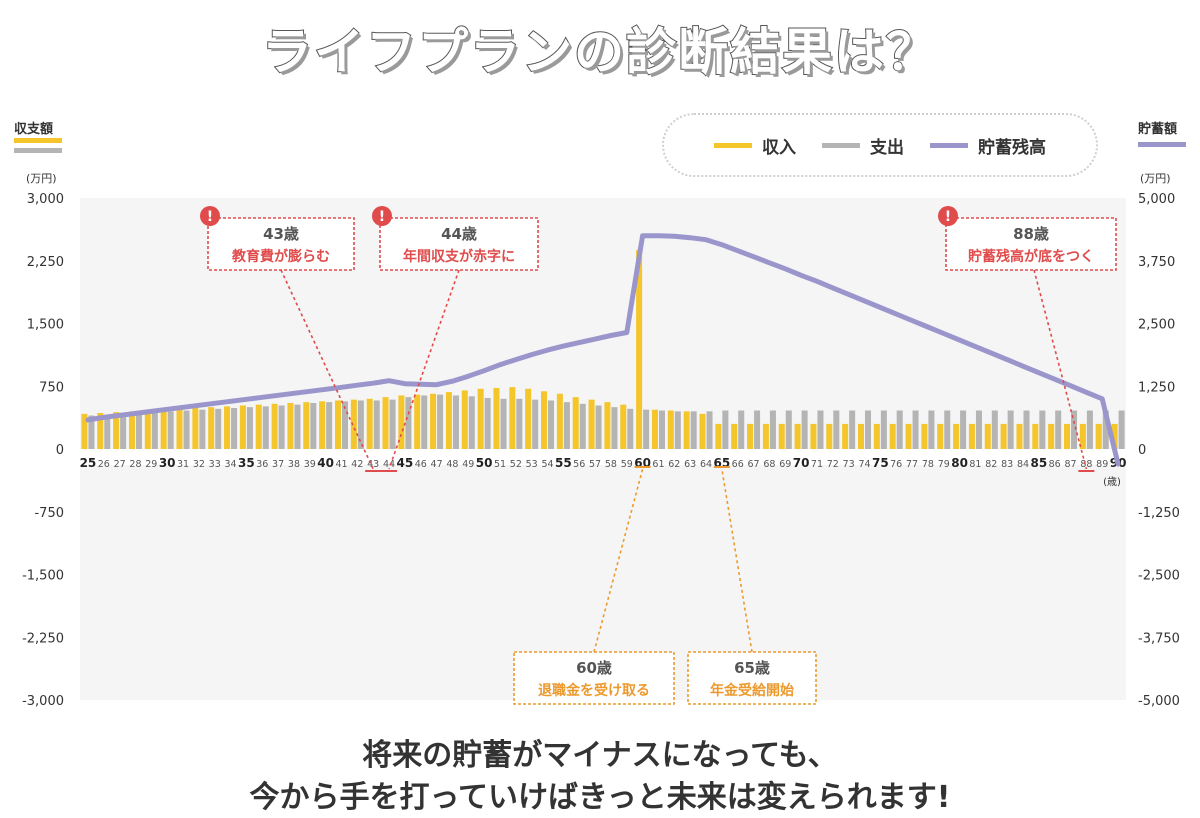 The height and width of the screenshot is (818, 1200). What do you see at coordinates (41, 178) in the screenshot?
I see `left-axis-unit: (万円)` at bounding box center [41, 178].